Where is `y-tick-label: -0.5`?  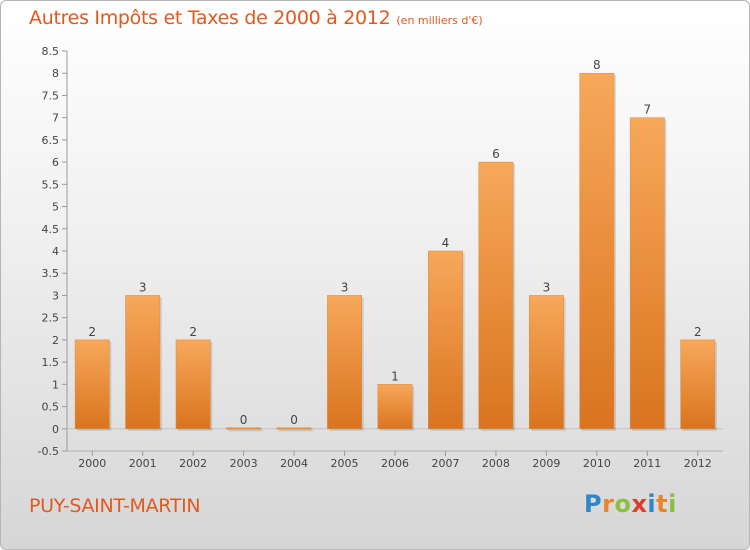
y-tick-label: -0.5 is located at coordinates (48, 451).